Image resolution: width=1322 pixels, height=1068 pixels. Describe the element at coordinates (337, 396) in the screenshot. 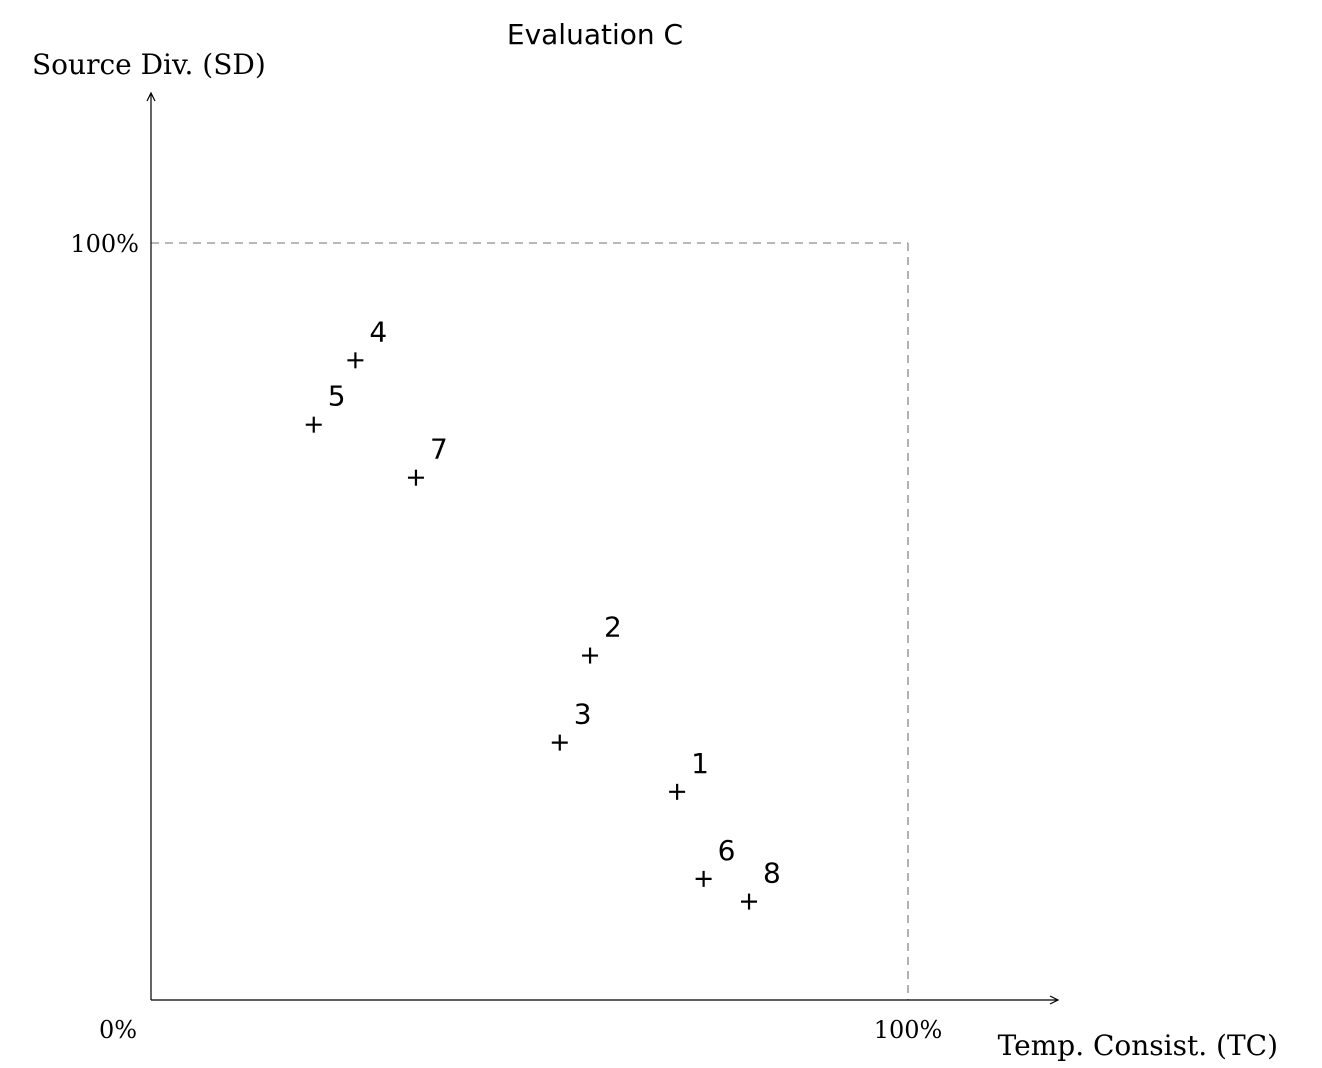

I see `point-label: 5` at that location.